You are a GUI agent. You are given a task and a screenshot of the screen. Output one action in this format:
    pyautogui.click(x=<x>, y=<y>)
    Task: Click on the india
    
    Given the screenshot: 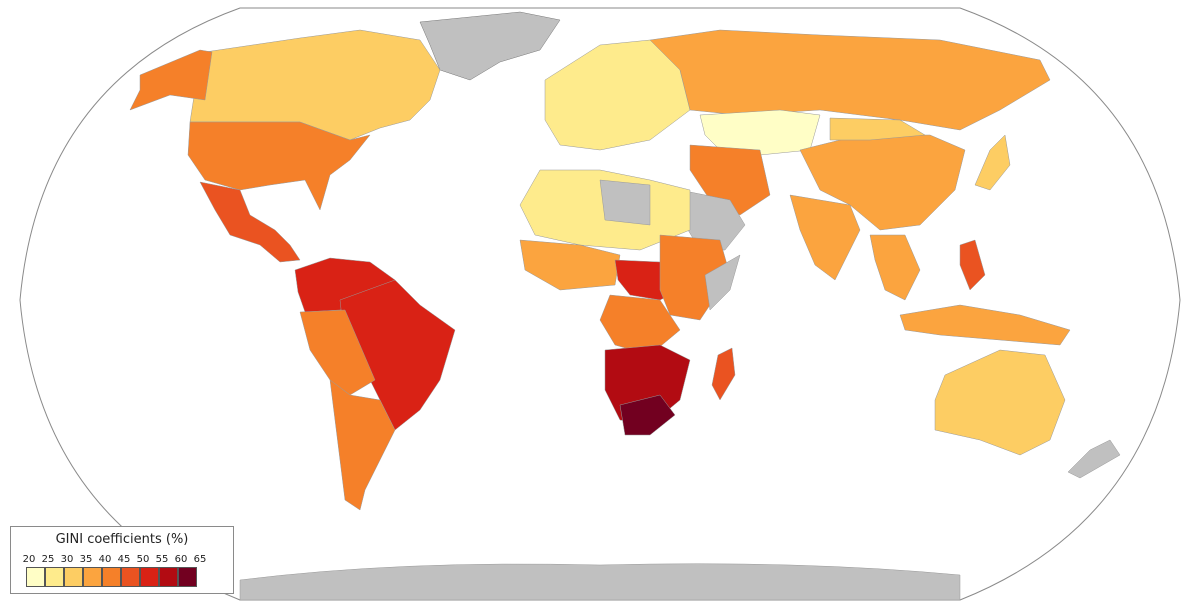 What is the action you would take?
    pyautogui.click(x=825, y=237)
    